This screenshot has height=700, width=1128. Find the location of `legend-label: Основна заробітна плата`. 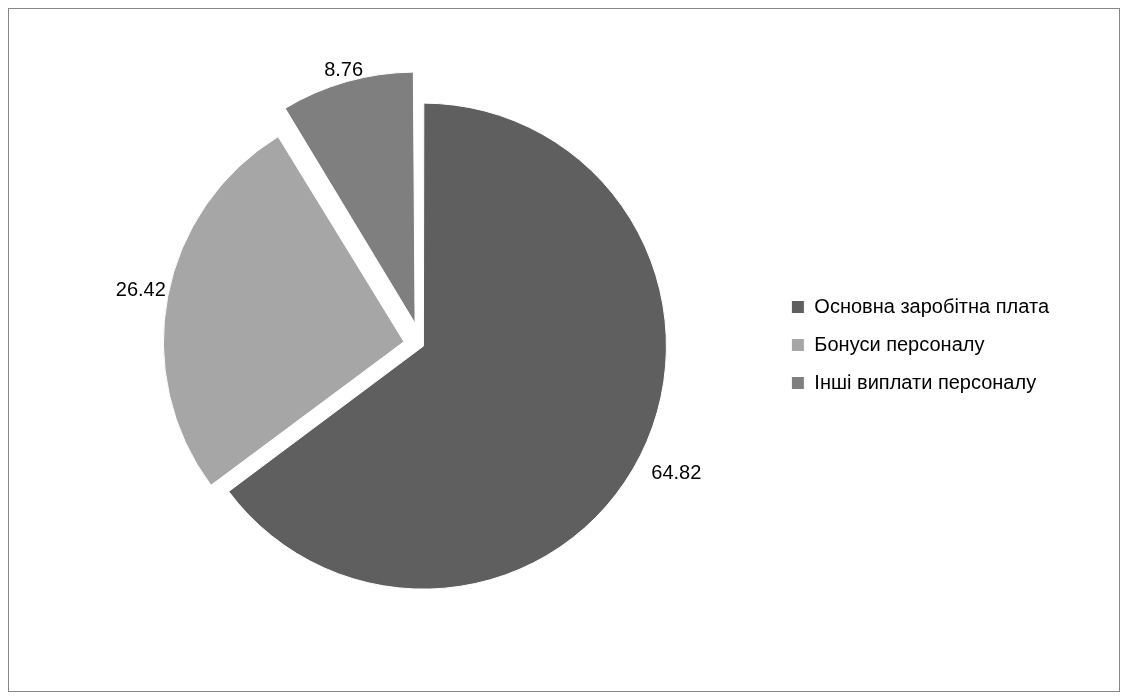

legend-label: Основна заробітна плата is located at coordinates (932, 305).